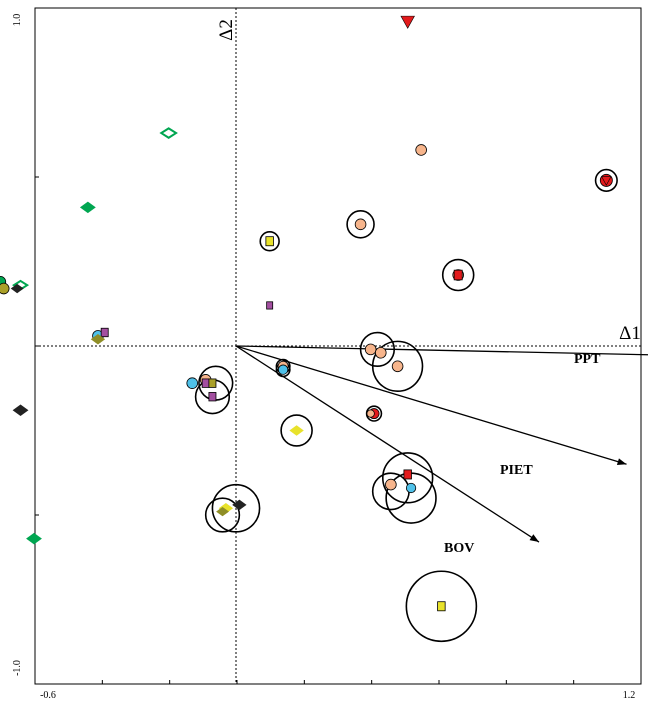  Describe the element at coordinates (17, 20) in the screenshot. I see `y-tick-label-max: 1.0` at that location.